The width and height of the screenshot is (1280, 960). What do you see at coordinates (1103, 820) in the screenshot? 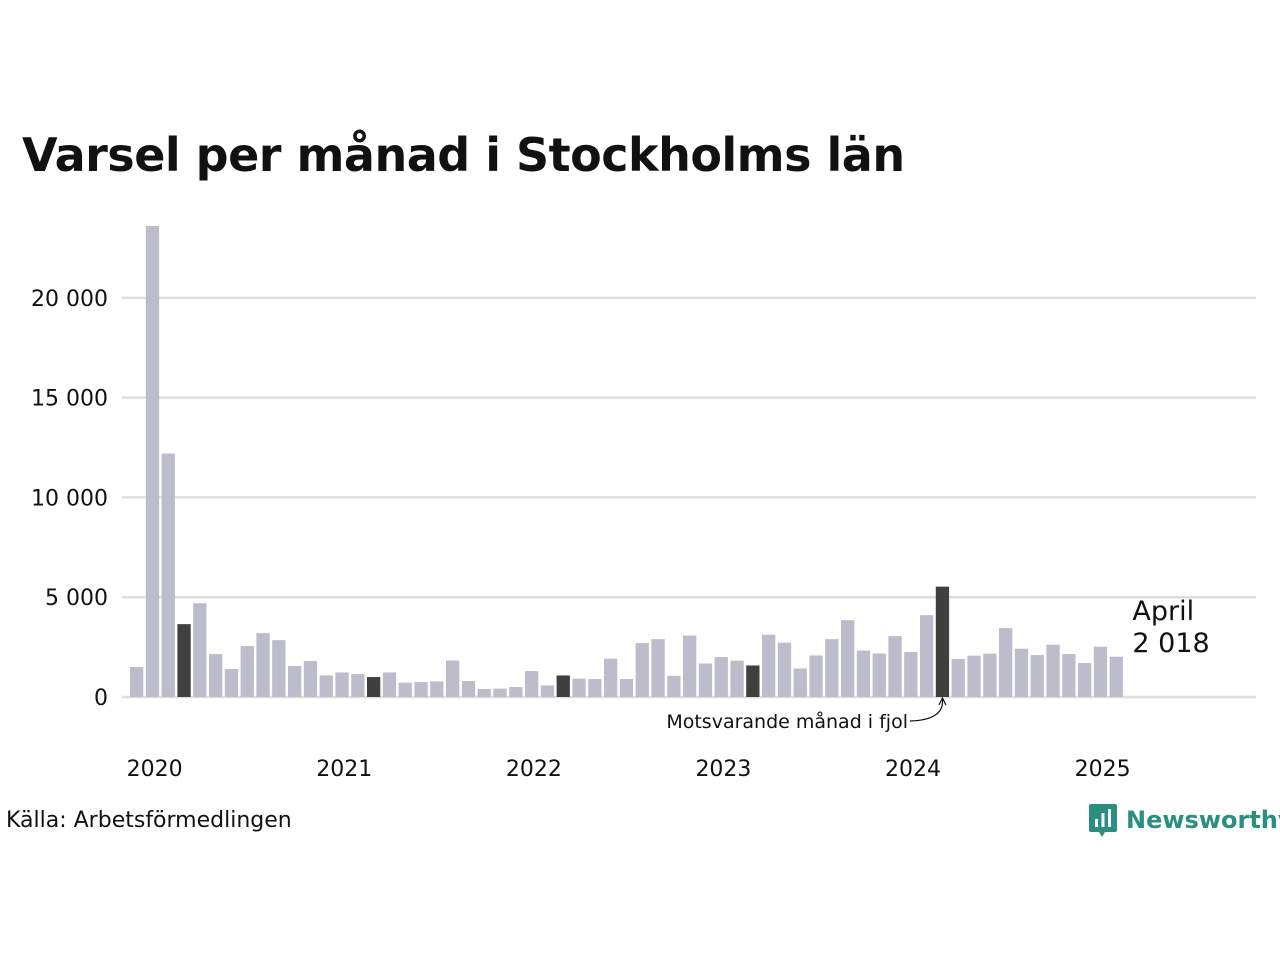
I see `newsworthy-logo-icon` at bounding box center [1103, 820].